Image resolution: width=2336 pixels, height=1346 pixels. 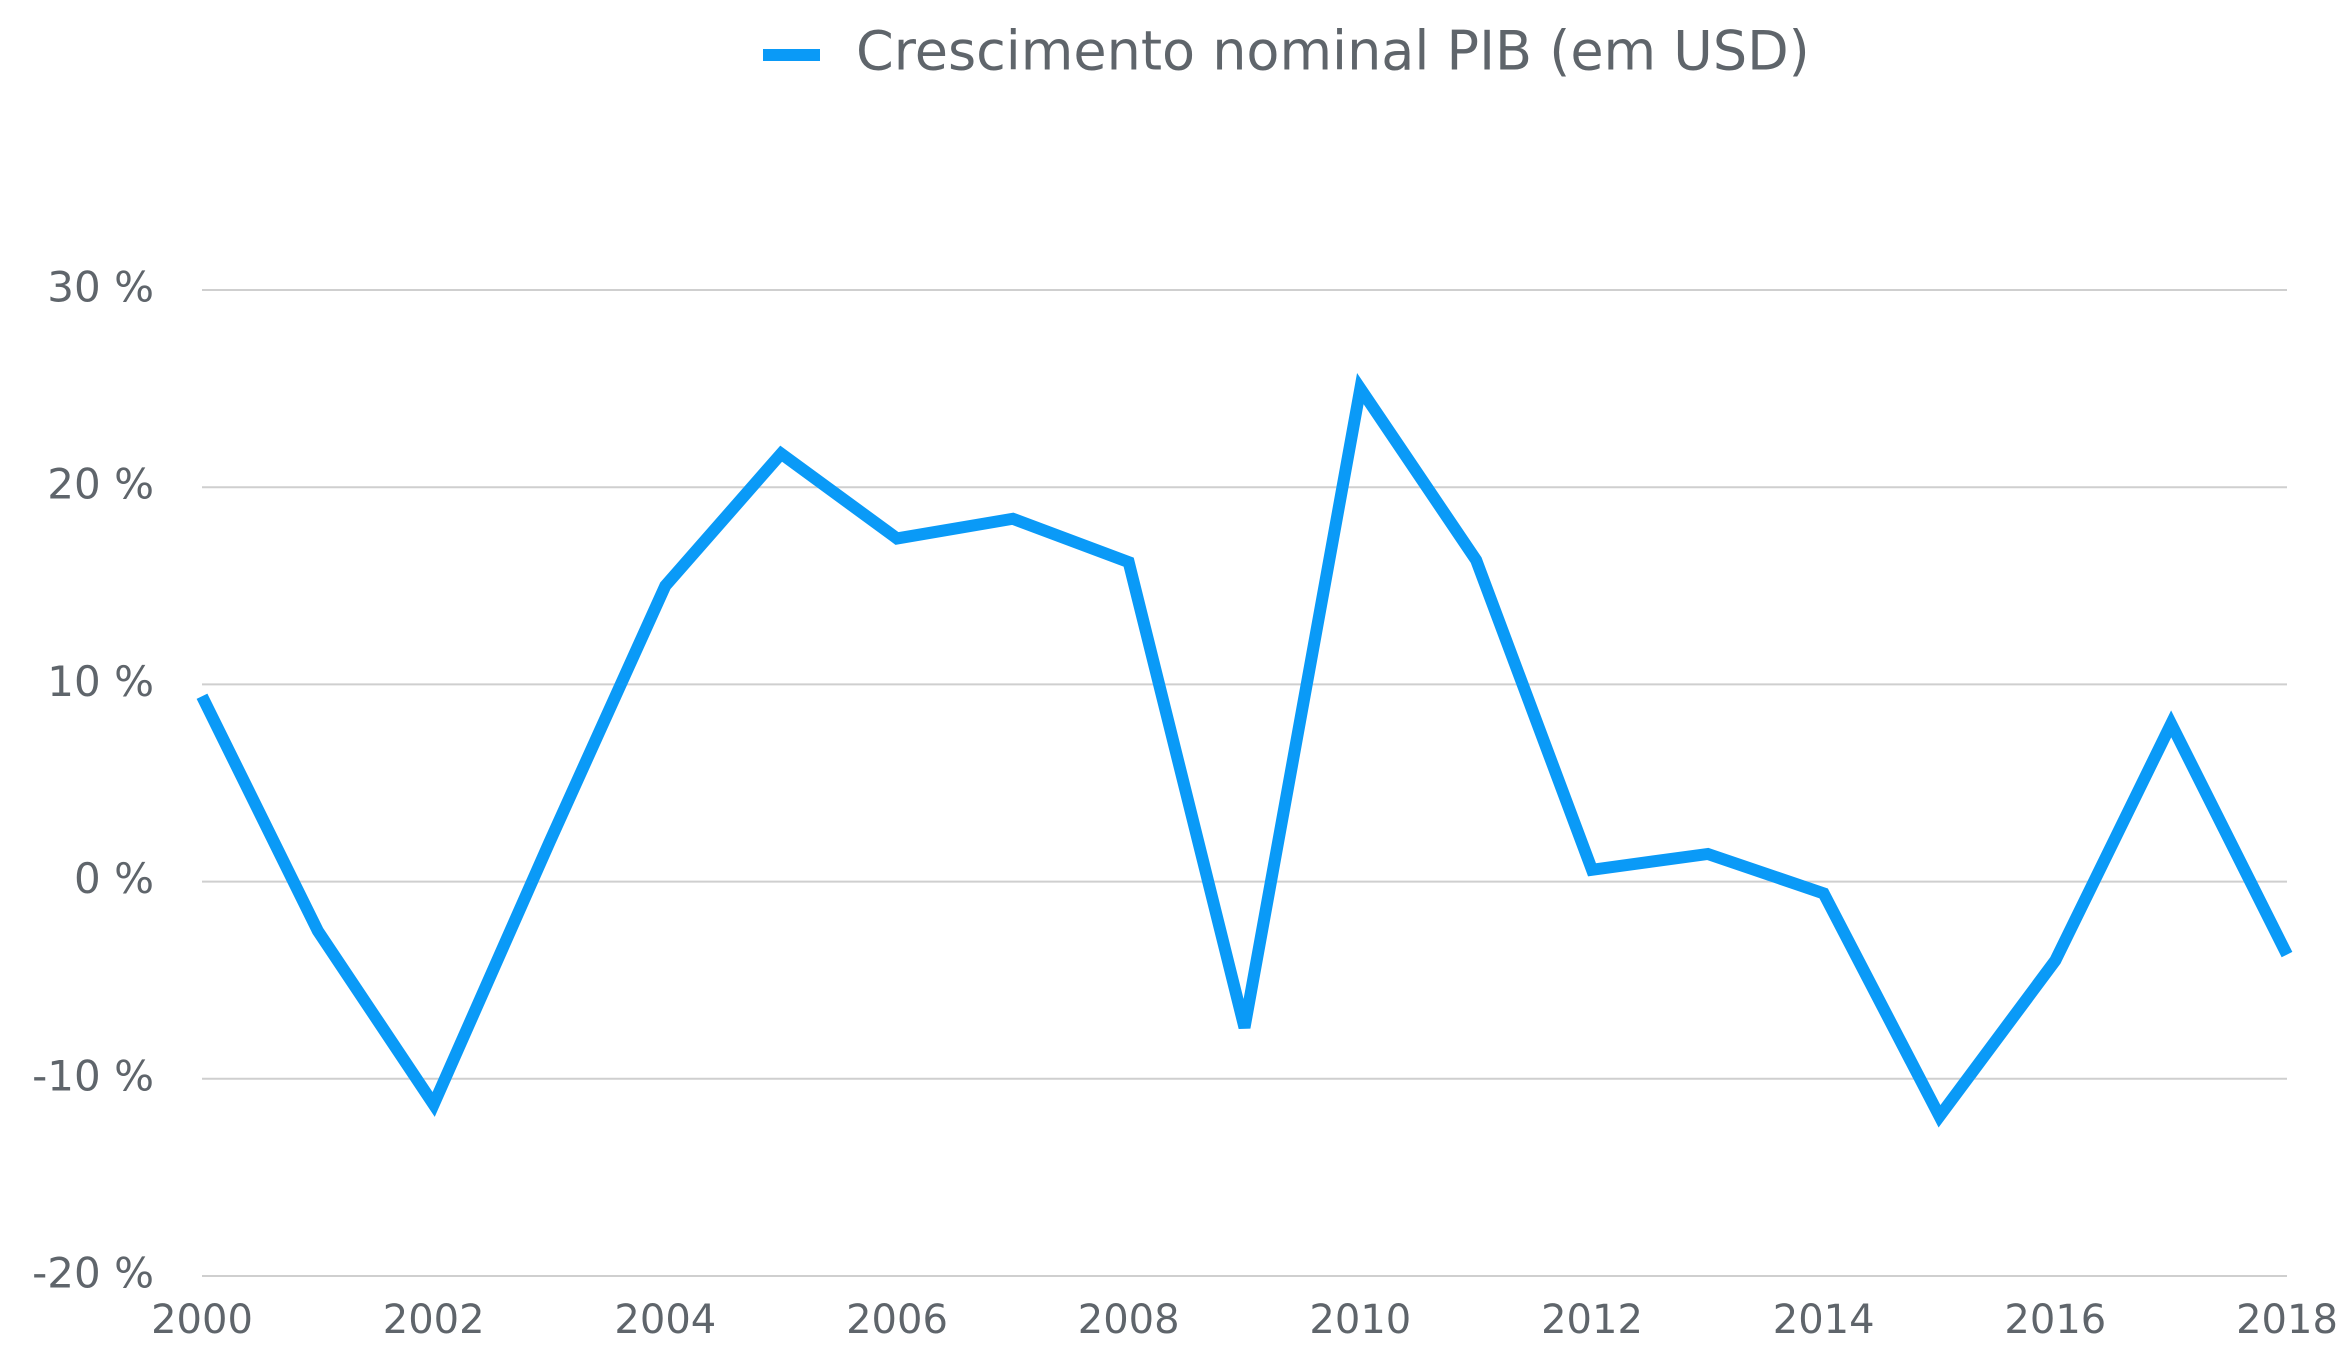 I want to click on y-tick-label: -10 %, so click(x=93, y=1075).